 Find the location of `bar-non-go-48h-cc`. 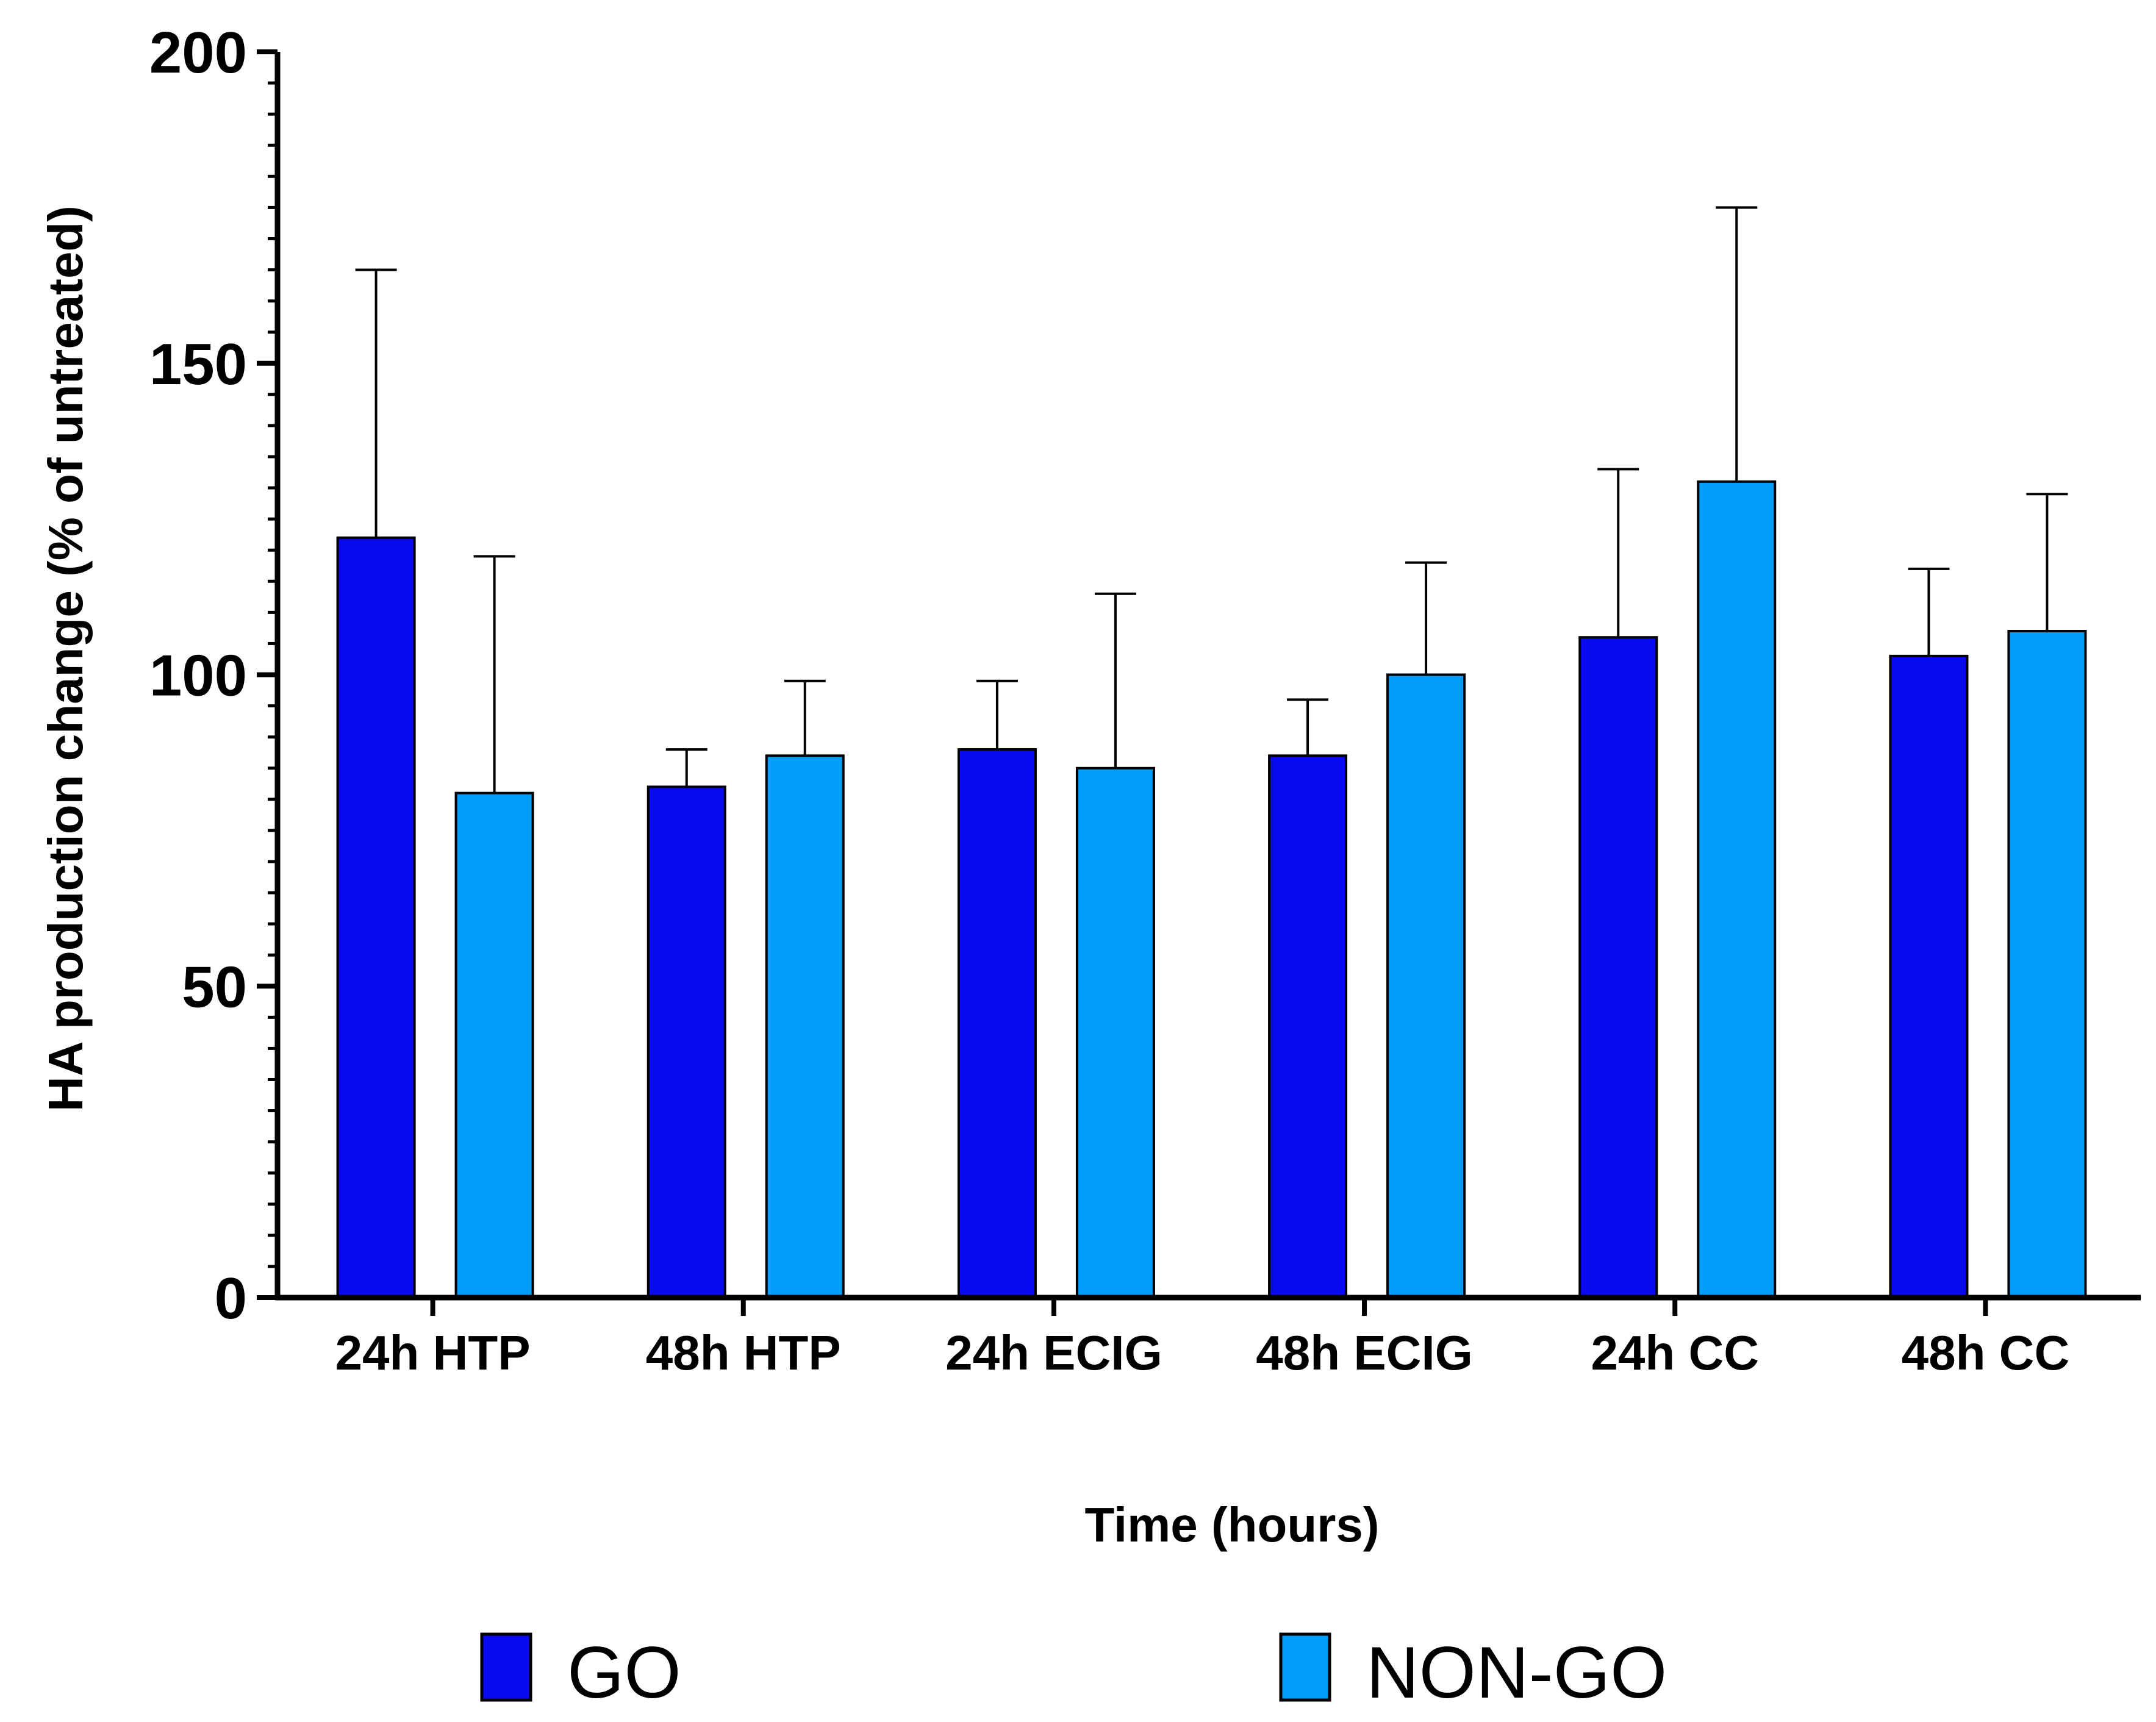

bar-non-go-48h-cc is located at coordinates (2047, 964).